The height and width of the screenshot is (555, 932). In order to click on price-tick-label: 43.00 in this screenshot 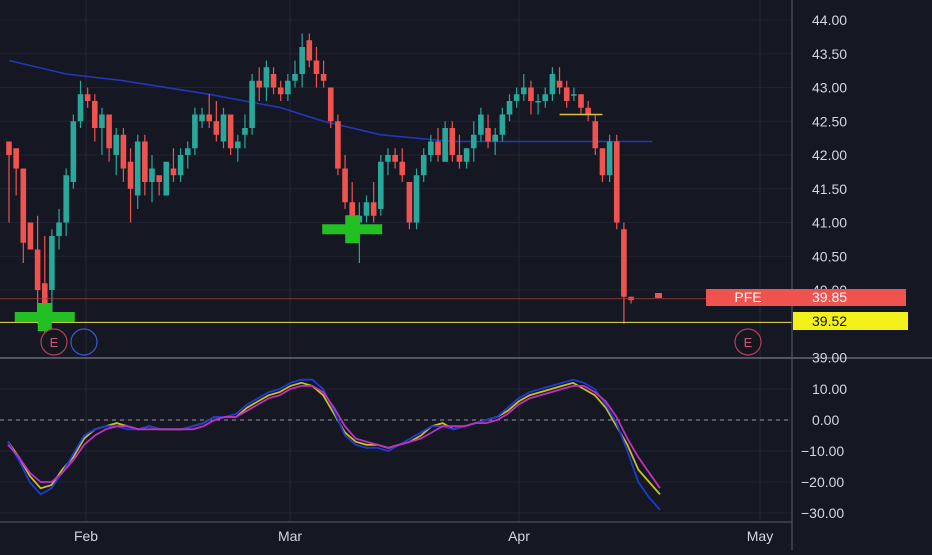, I will do `click(829, 88)`.